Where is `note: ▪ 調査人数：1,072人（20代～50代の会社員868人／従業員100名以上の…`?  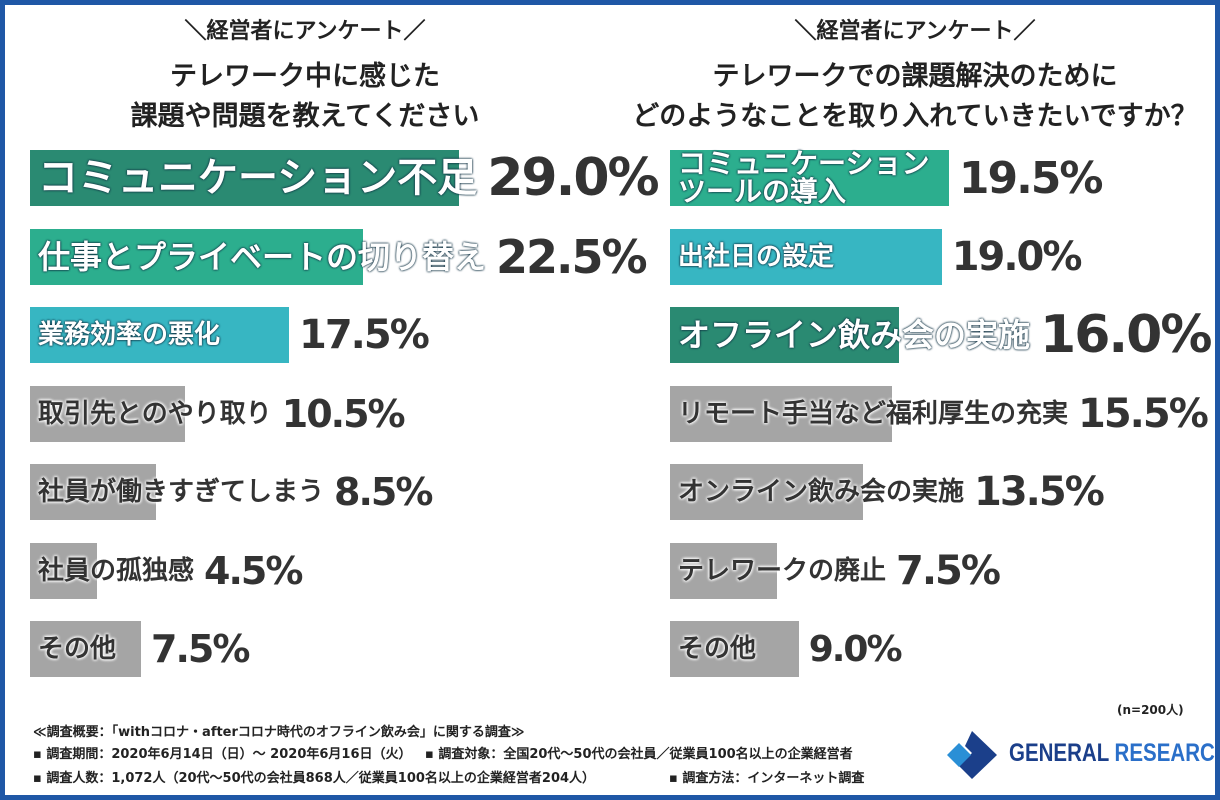
note: ▪ 調査人数：1,072人（20代～50代の会社員868人／従業員100名以上の… is located at coordinates (314, 778).